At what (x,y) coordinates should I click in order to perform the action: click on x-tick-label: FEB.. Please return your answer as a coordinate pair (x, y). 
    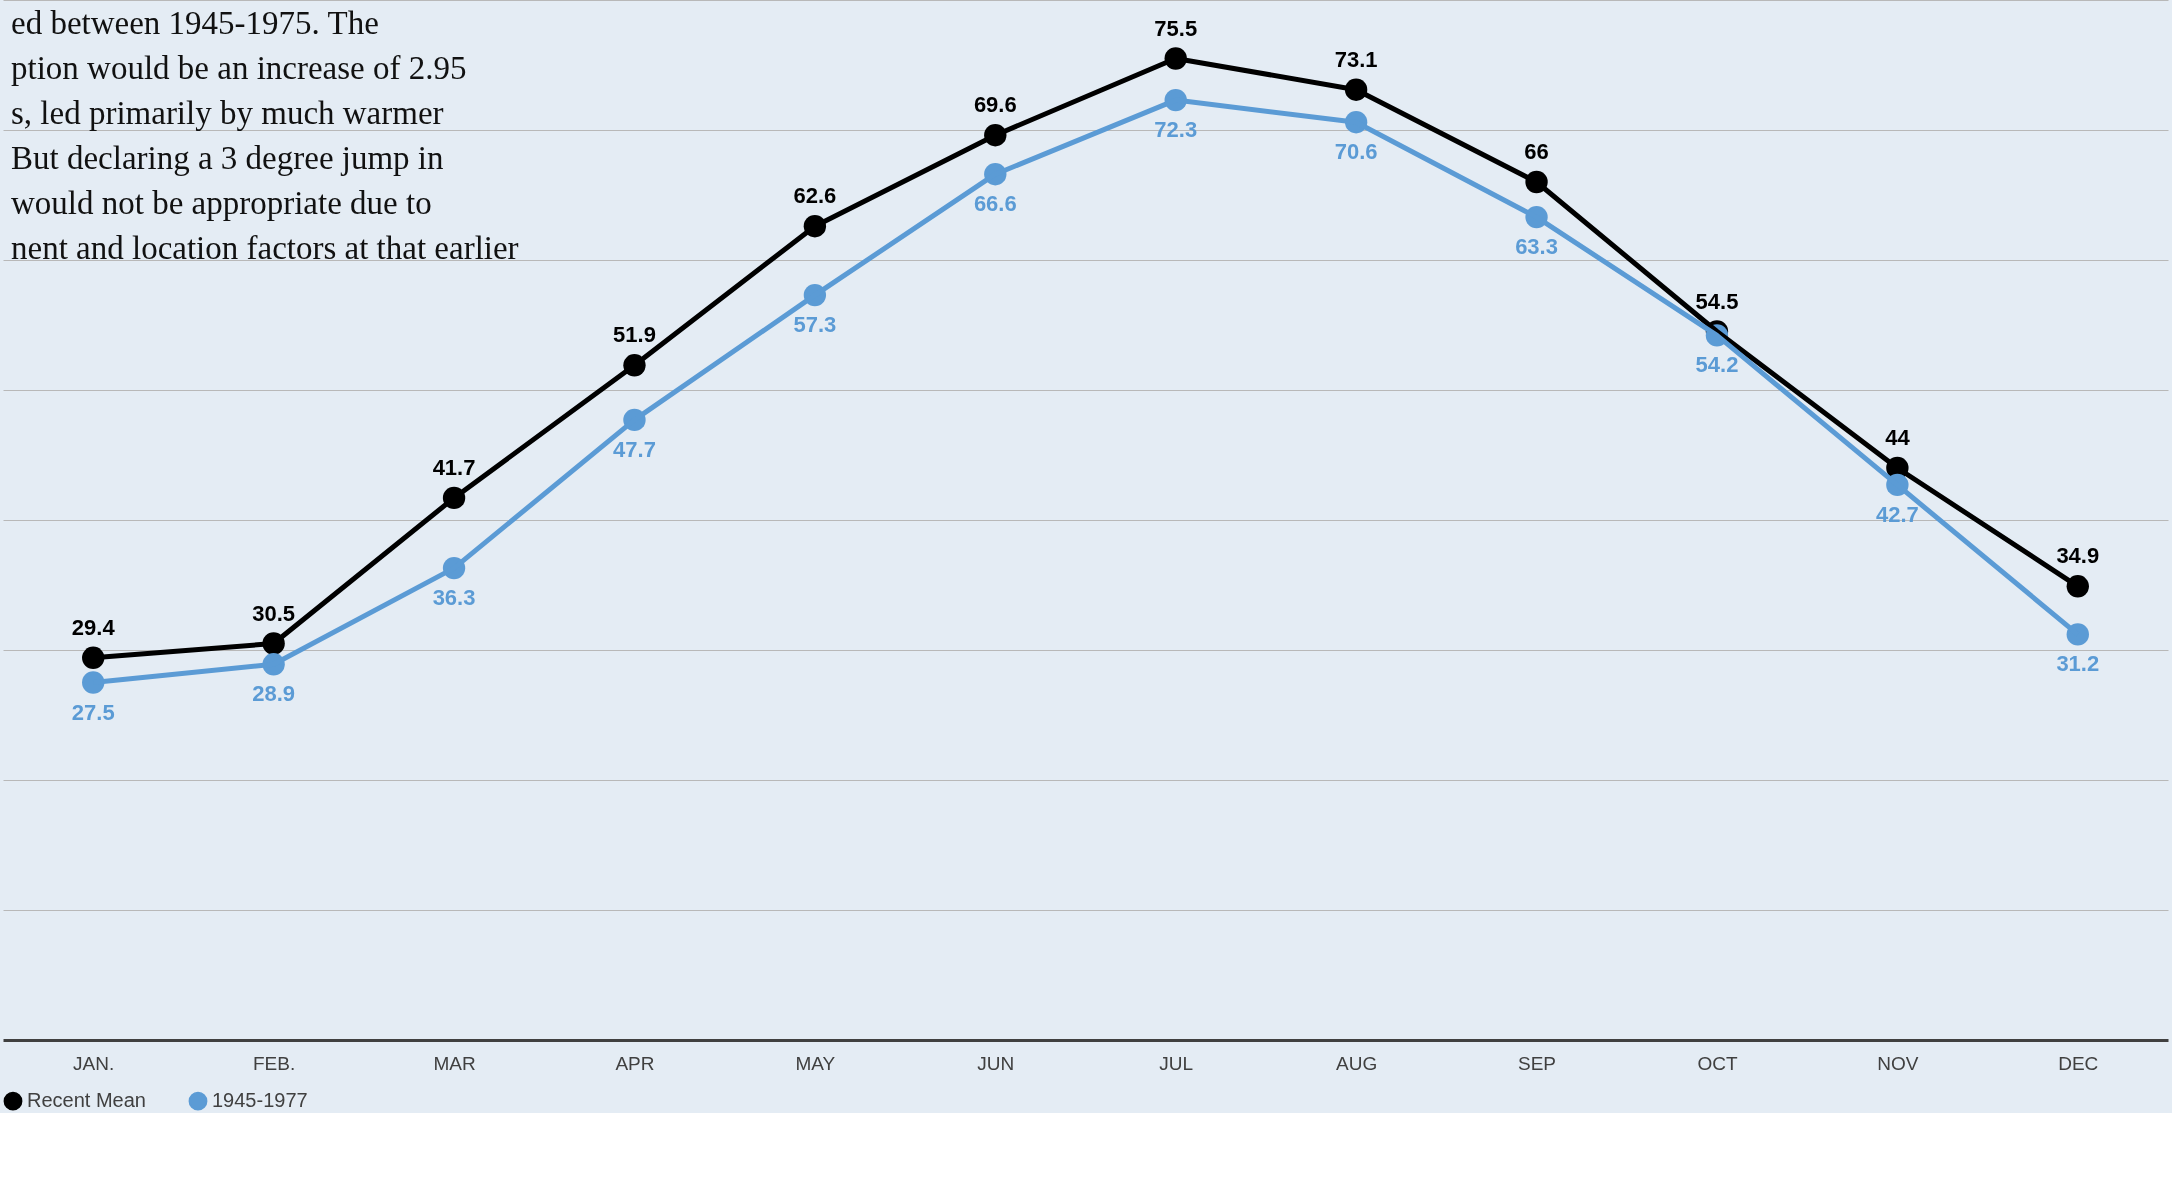
    Looking at the image, I should click on (274, 1063).